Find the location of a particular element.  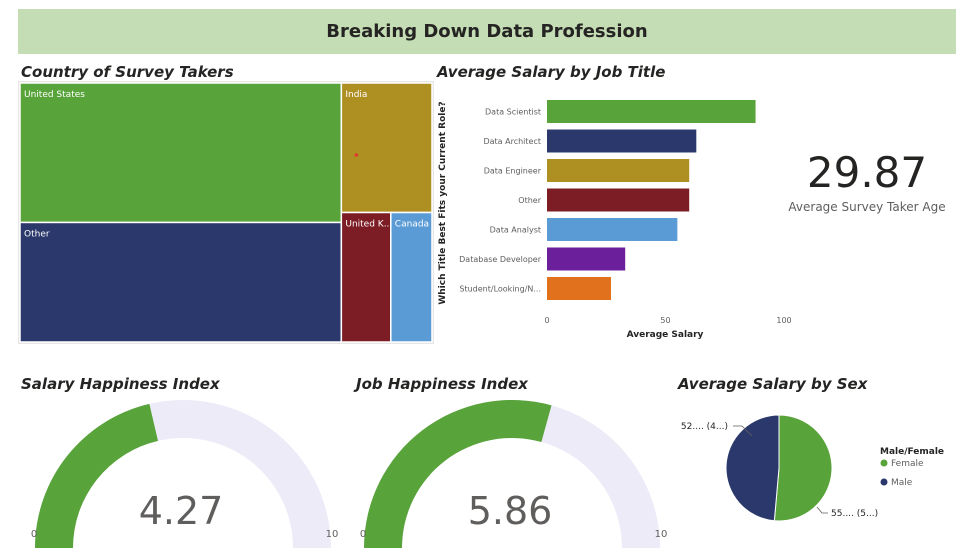

salary-gauge-min-label: 0 is located at coordinates (34, 534).